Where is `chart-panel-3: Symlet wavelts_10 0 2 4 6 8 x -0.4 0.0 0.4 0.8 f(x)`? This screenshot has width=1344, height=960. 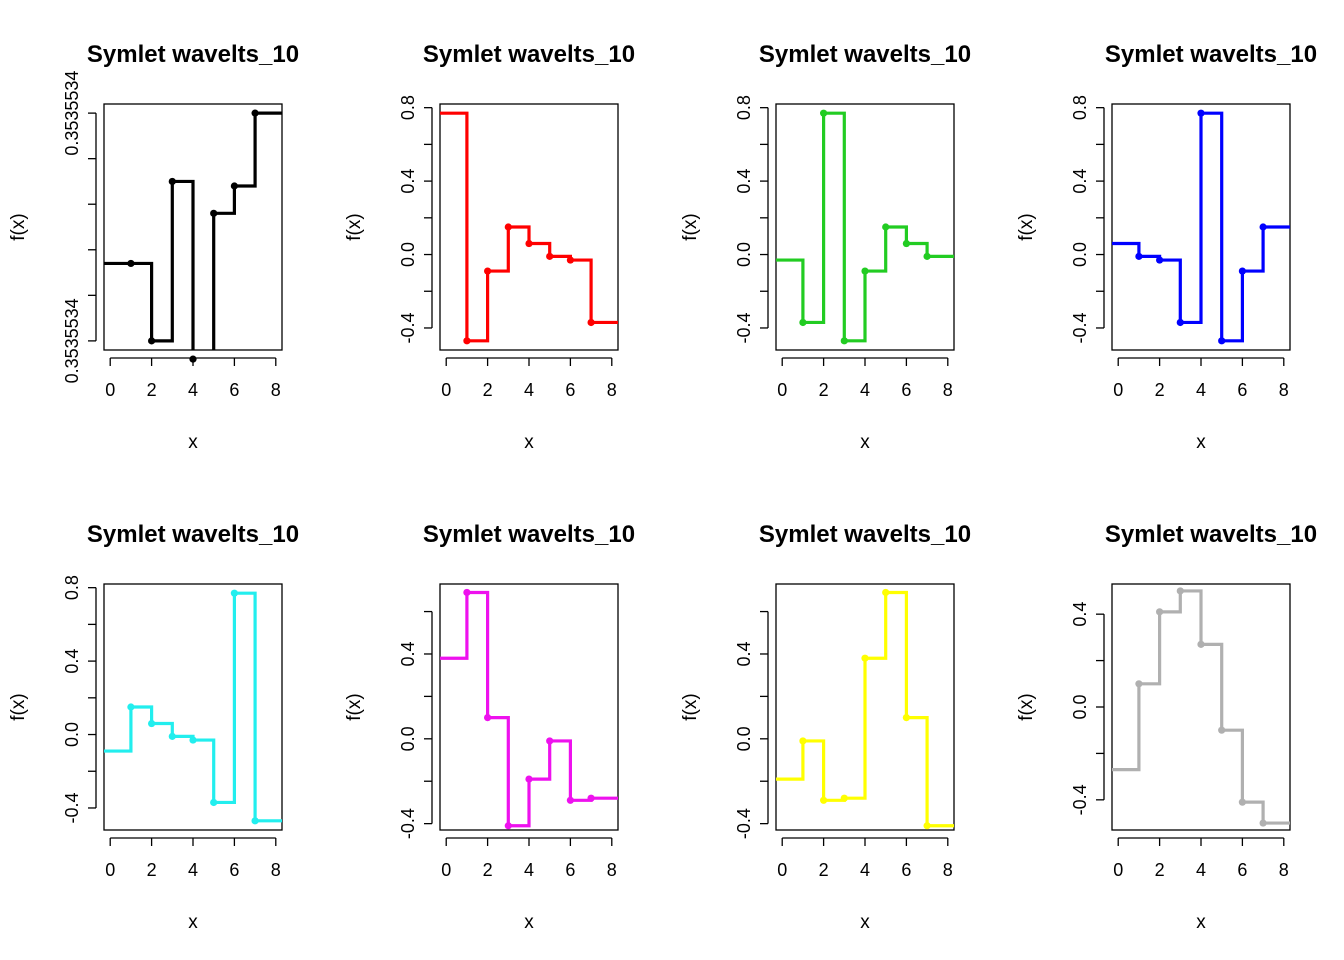 chart-panel-3: Symlet wavelts_10 0 2 4 6 8 x -0.4 0.0 0.4 0.8 f(x) is located at coordinates (825, 247).